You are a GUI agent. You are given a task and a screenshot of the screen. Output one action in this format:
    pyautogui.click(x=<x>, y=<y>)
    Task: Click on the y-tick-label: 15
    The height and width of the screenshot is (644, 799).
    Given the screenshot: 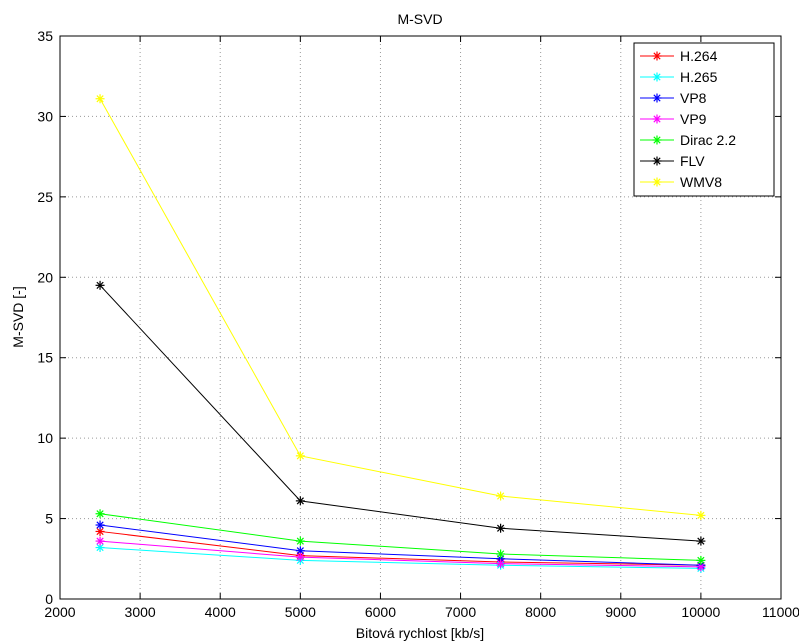 What is the action you would take?
    pyautogui.click(x=45, y=358)
    